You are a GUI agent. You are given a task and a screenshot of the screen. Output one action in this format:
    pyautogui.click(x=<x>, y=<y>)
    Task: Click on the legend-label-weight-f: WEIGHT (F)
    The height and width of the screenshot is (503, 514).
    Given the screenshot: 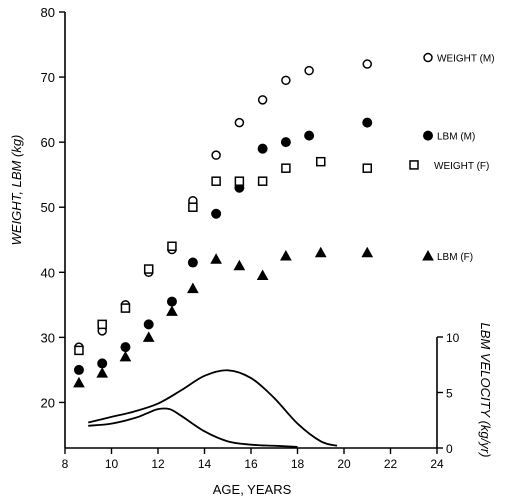 What is the action you would take?
    pyautogui.click(x=461, y=166)
    